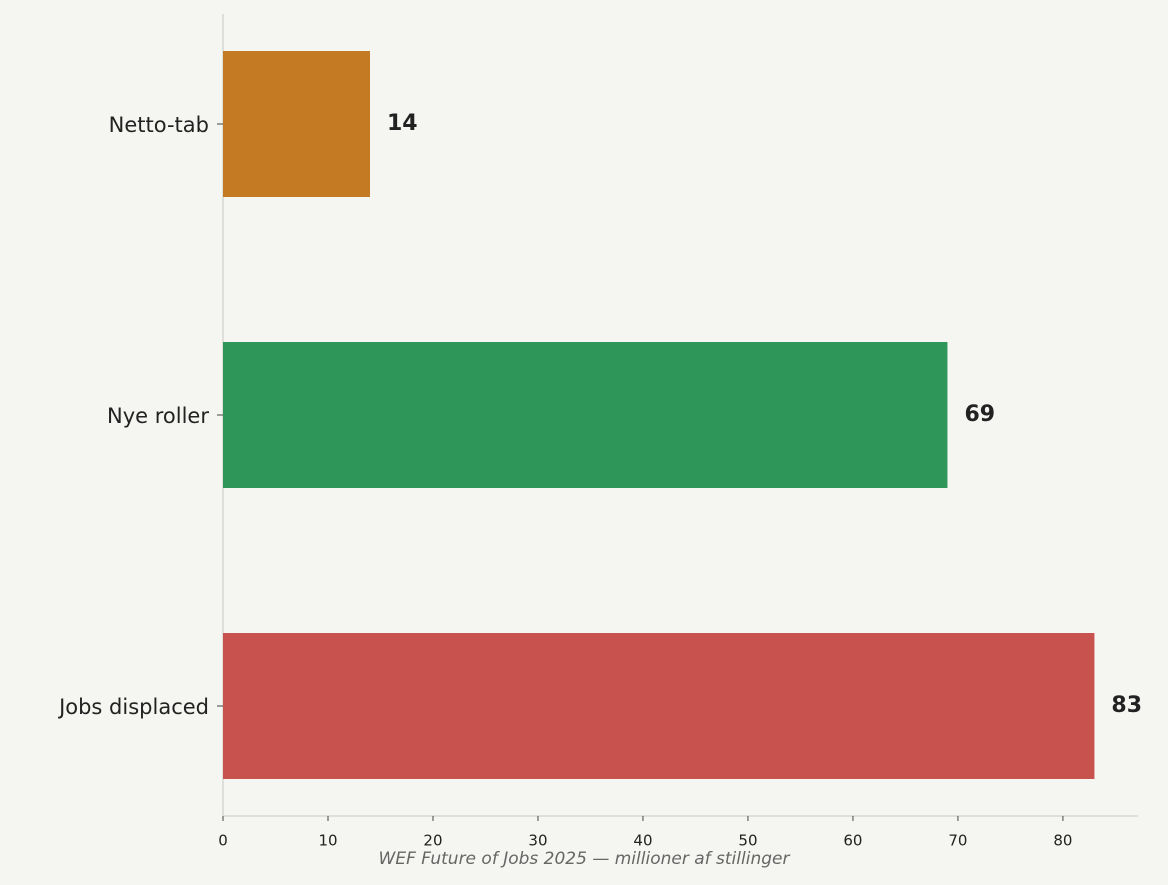 The height and width of the screenshot is (885, 1168). I want to click on value-label: 14, so click(402, 123).